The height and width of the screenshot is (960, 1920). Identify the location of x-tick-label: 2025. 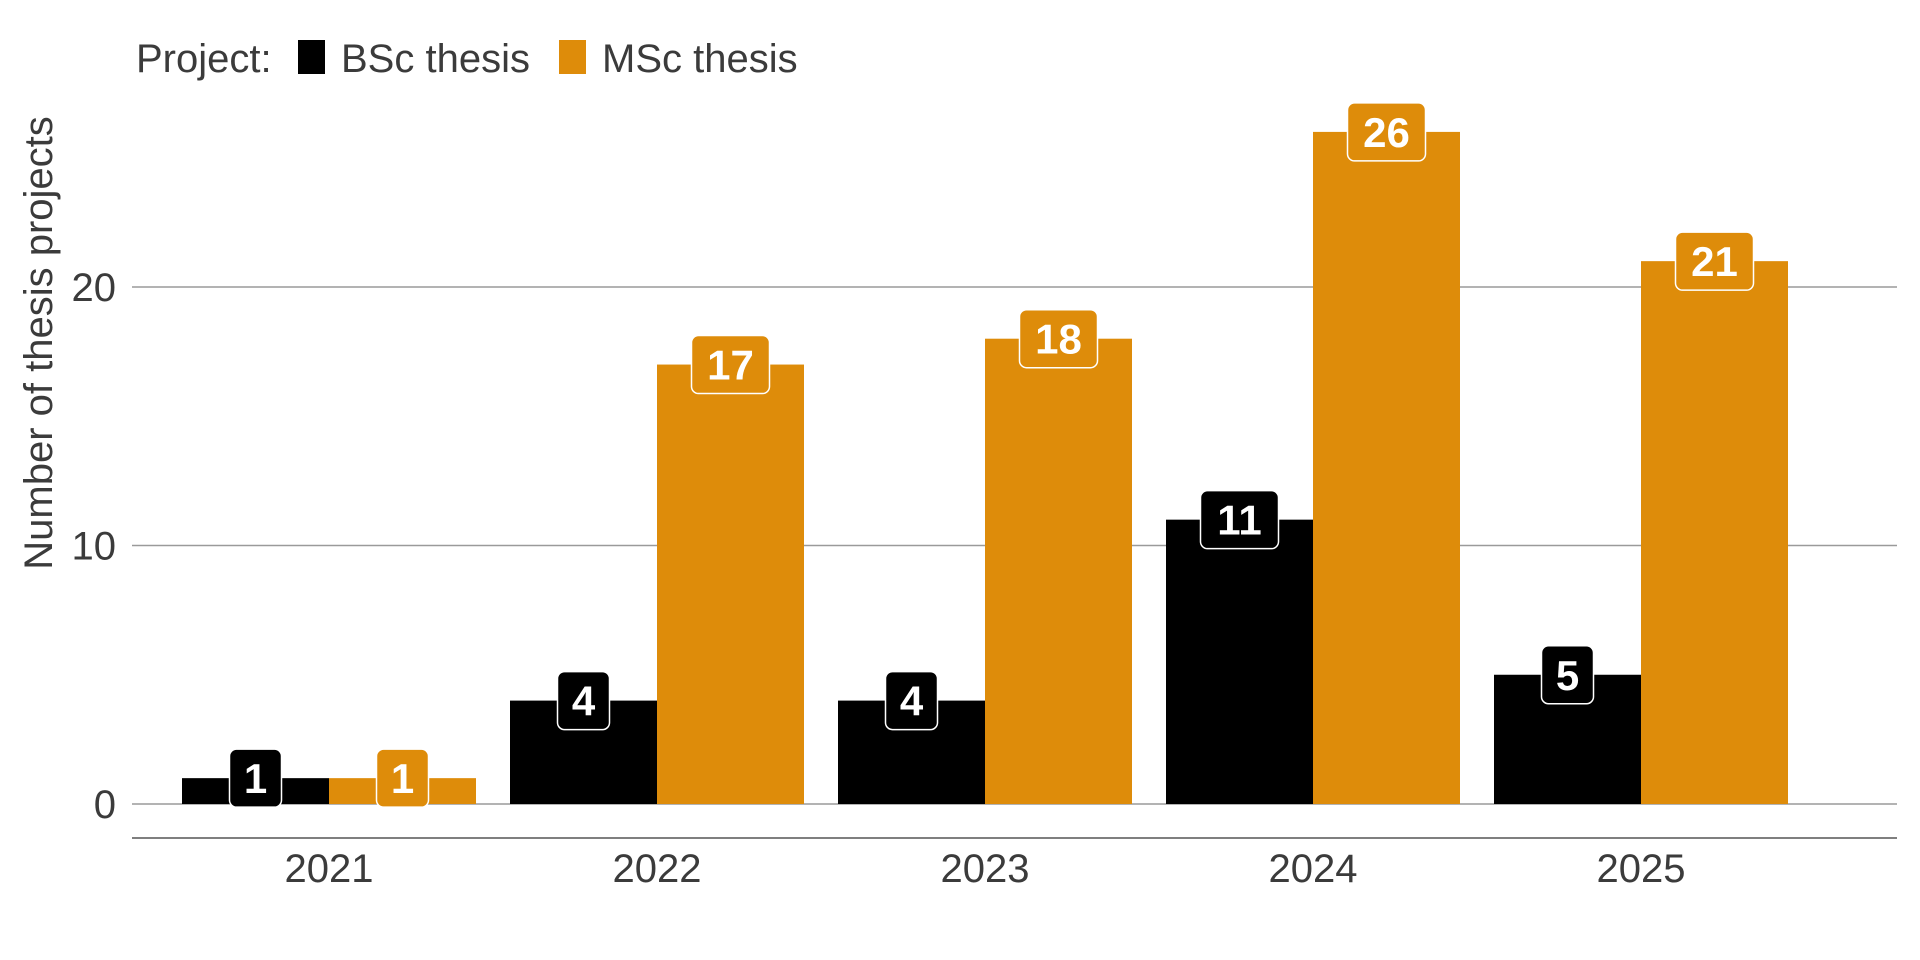
(1641, 869).